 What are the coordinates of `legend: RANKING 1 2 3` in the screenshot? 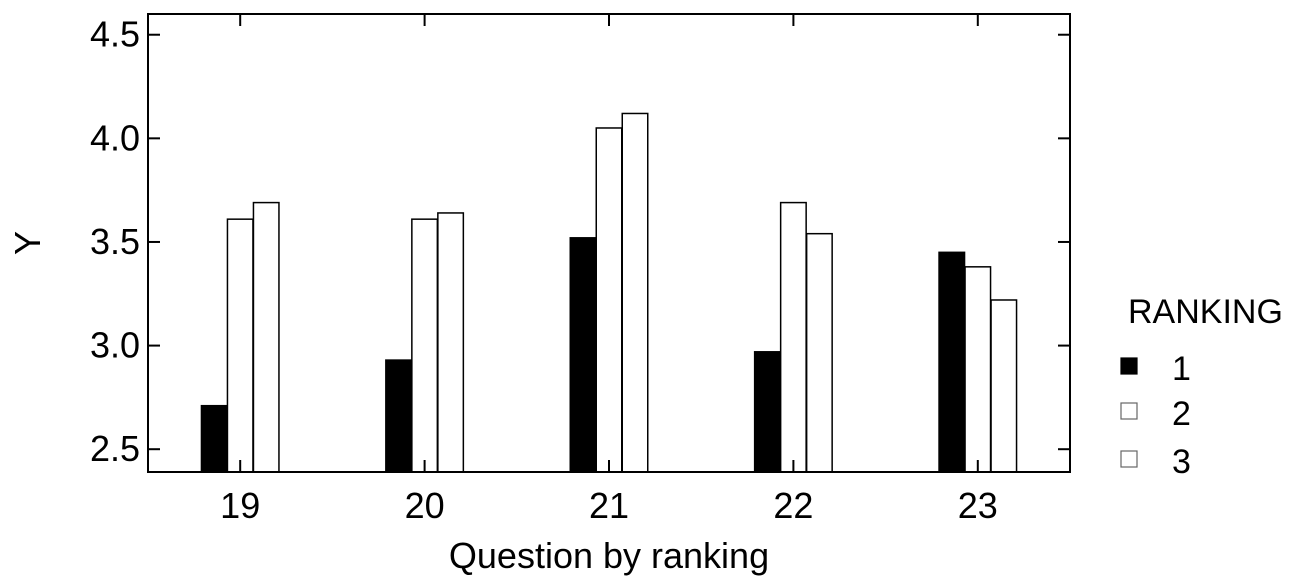 It's located at (1201, 387).